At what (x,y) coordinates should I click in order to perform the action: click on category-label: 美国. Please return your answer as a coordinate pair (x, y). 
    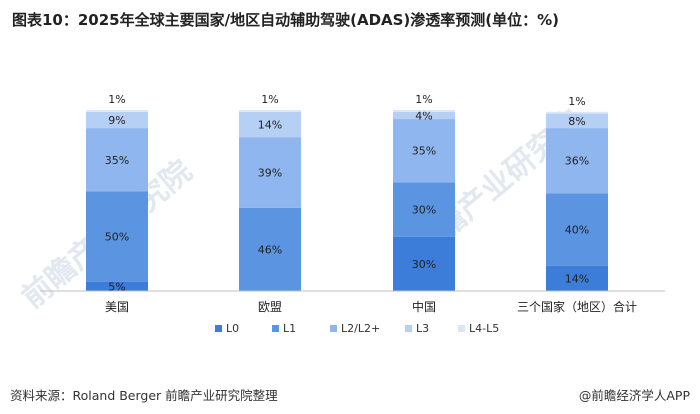
    Looking at the image, I should click on (117, 307).